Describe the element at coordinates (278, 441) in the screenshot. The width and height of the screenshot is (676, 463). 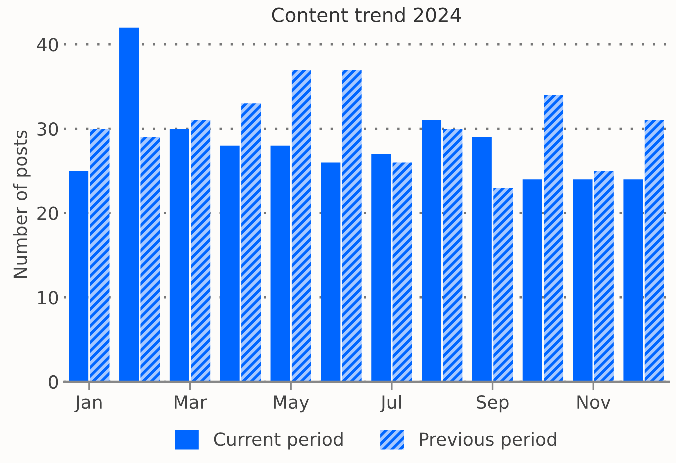
I see `legend-label: Current period` at that location.